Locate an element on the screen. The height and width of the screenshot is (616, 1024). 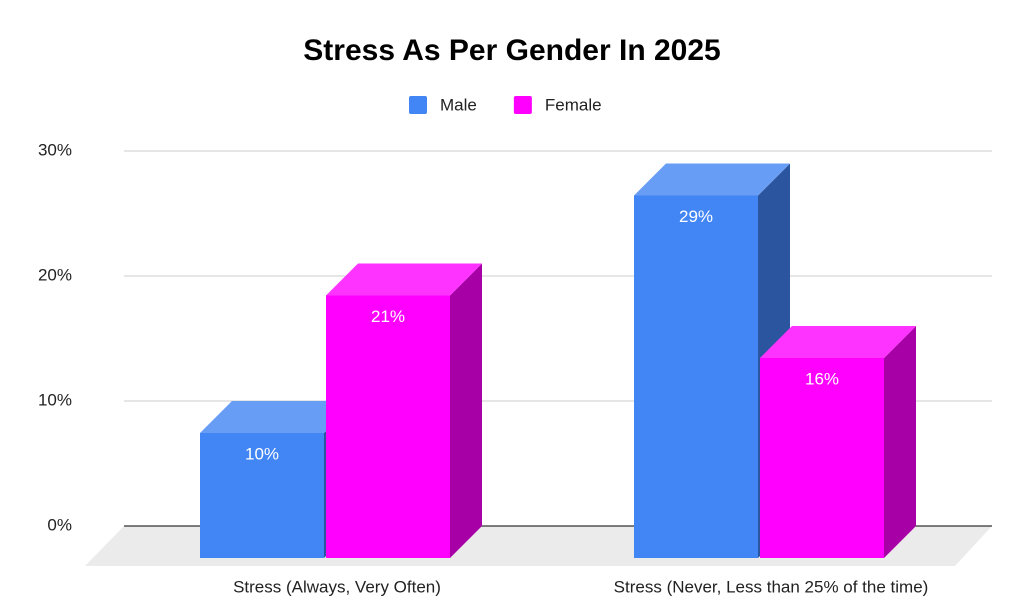
y-tick-label: 0% is located at coordinates (59, 524).